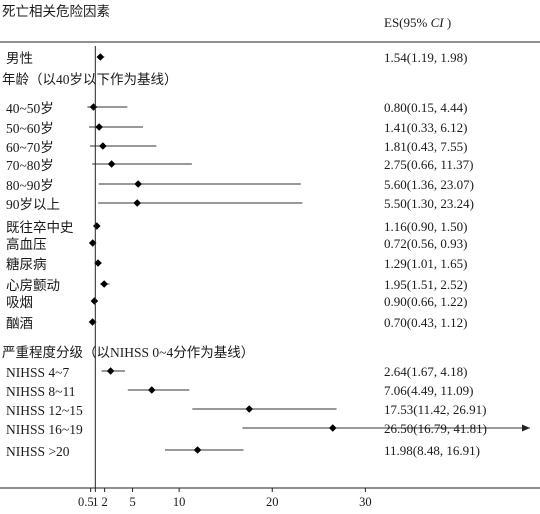  What do you see at coordinates (86, 502) in the screenshot?
I see `x-tick-label-0-5: 0.5` at bounding box center [86, 502].